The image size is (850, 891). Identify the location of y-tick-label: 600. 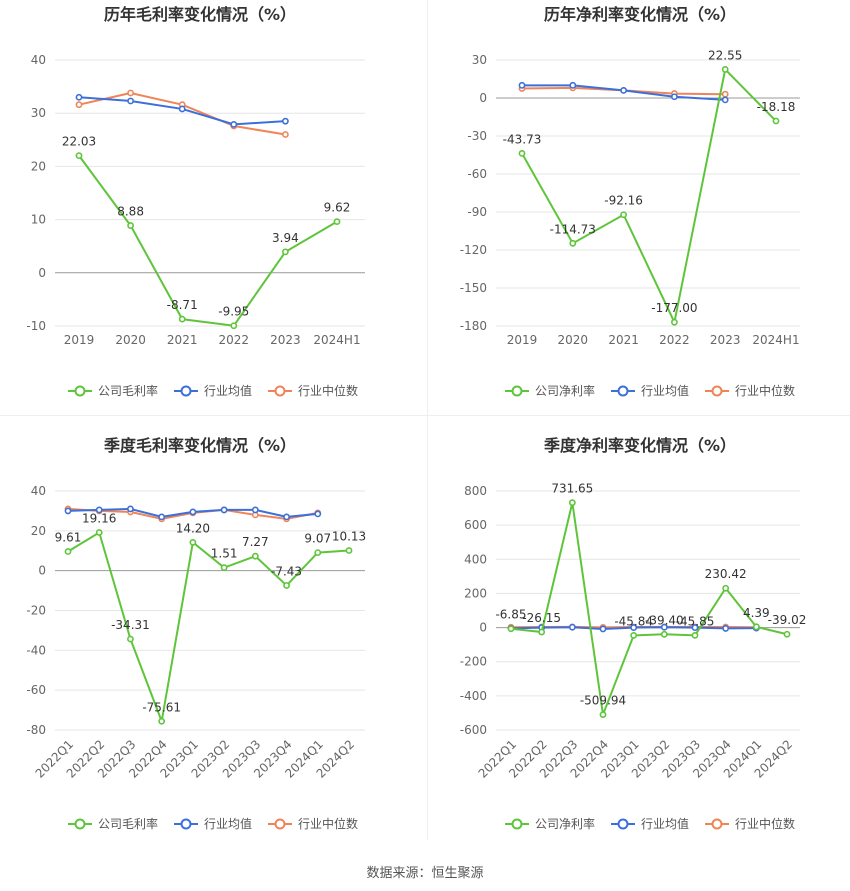
(475, 525).